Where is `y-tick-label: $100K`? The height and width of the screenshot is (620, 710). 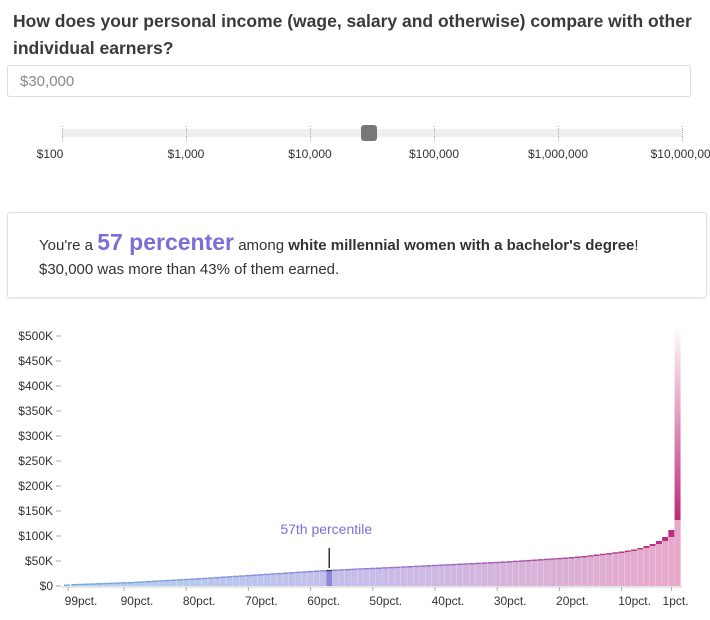 y-tick-label: $100K is located at coordinates (35, 536).